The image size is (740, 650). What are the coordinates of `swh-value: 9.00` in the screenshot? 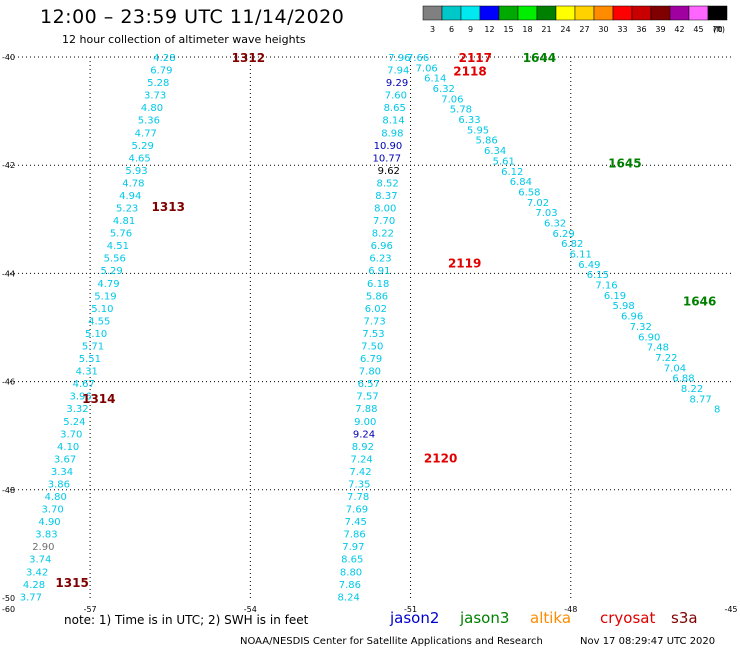 It's located at (365, 422).